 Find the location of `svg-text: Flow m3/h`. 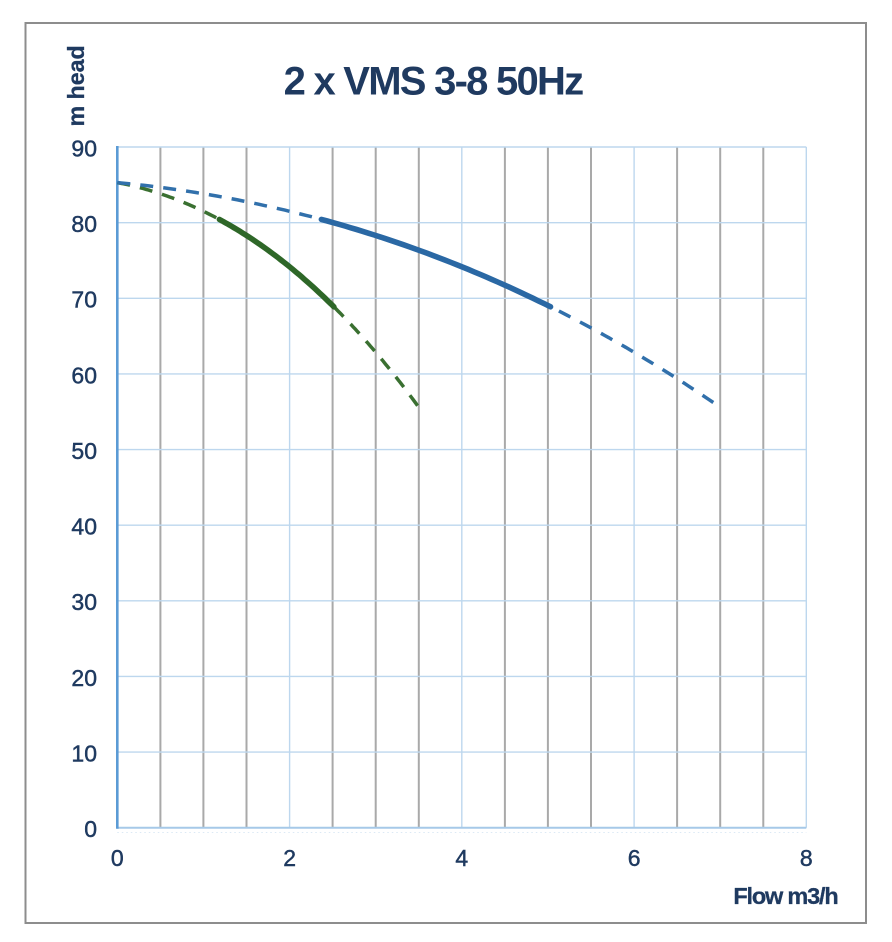

svg-text: Flow m3/h is located at coordinates (785, 896).